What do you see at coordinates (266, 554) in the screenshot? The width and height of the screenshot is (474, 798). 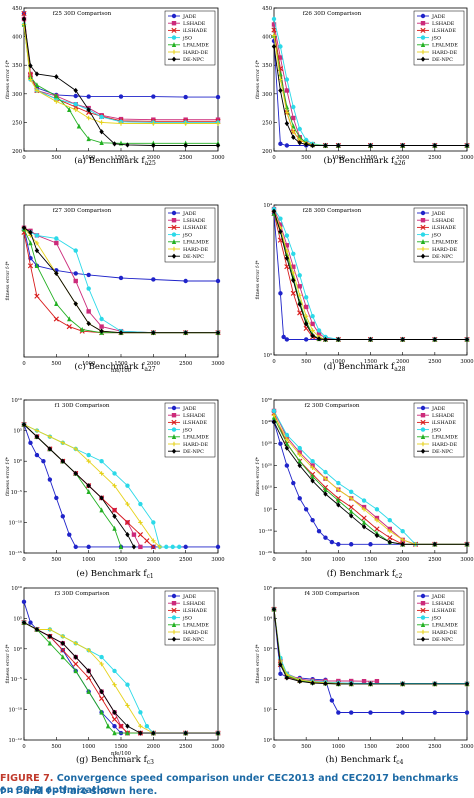 I see `y-tick-label: 10⁻²⁰` at bounding box center [266, 554].